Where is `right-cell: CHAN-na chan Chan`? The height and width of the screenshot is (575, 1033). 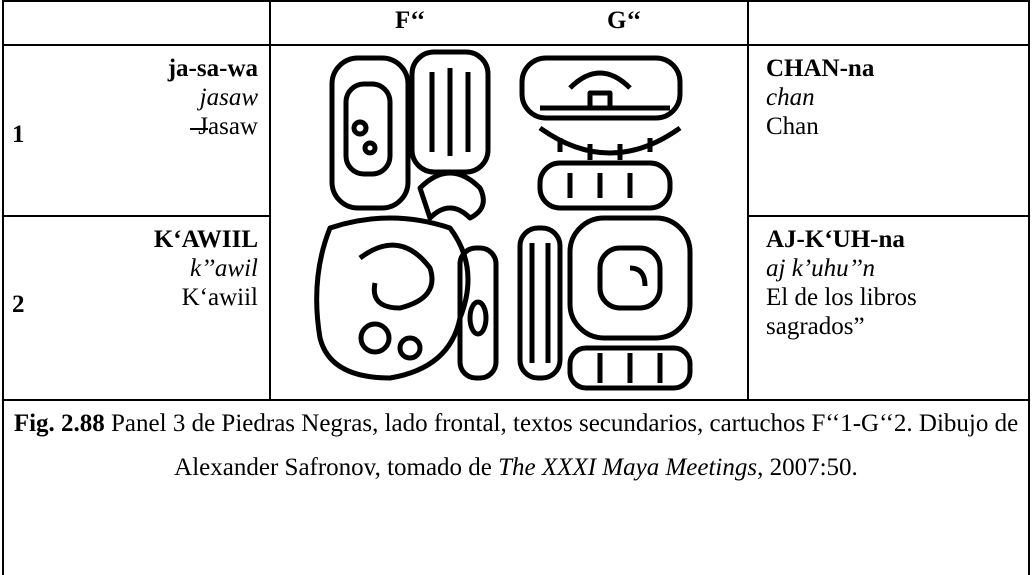 right-cell: CHAN-na chan Chan is located at coordinates (891, 97).